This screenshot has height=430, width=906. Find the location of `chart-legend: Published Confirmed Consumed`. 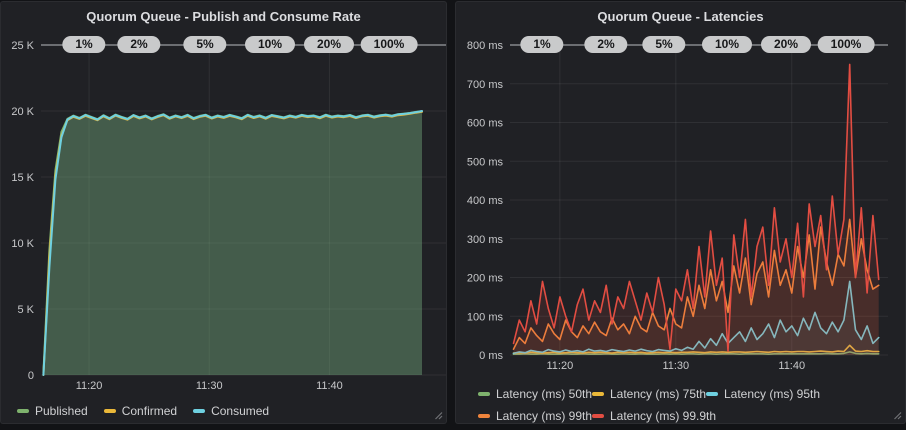

chart-legend: Published Confirmed Consumed is located at coordinates (143, 411).